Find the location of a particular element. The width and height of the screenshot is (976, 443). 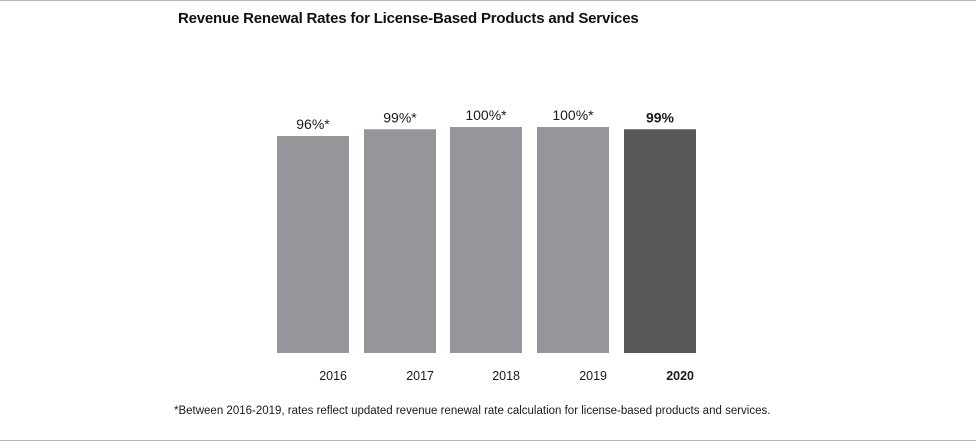

x-tick-label-2017: 2017 is located at coordinates (420, 376).